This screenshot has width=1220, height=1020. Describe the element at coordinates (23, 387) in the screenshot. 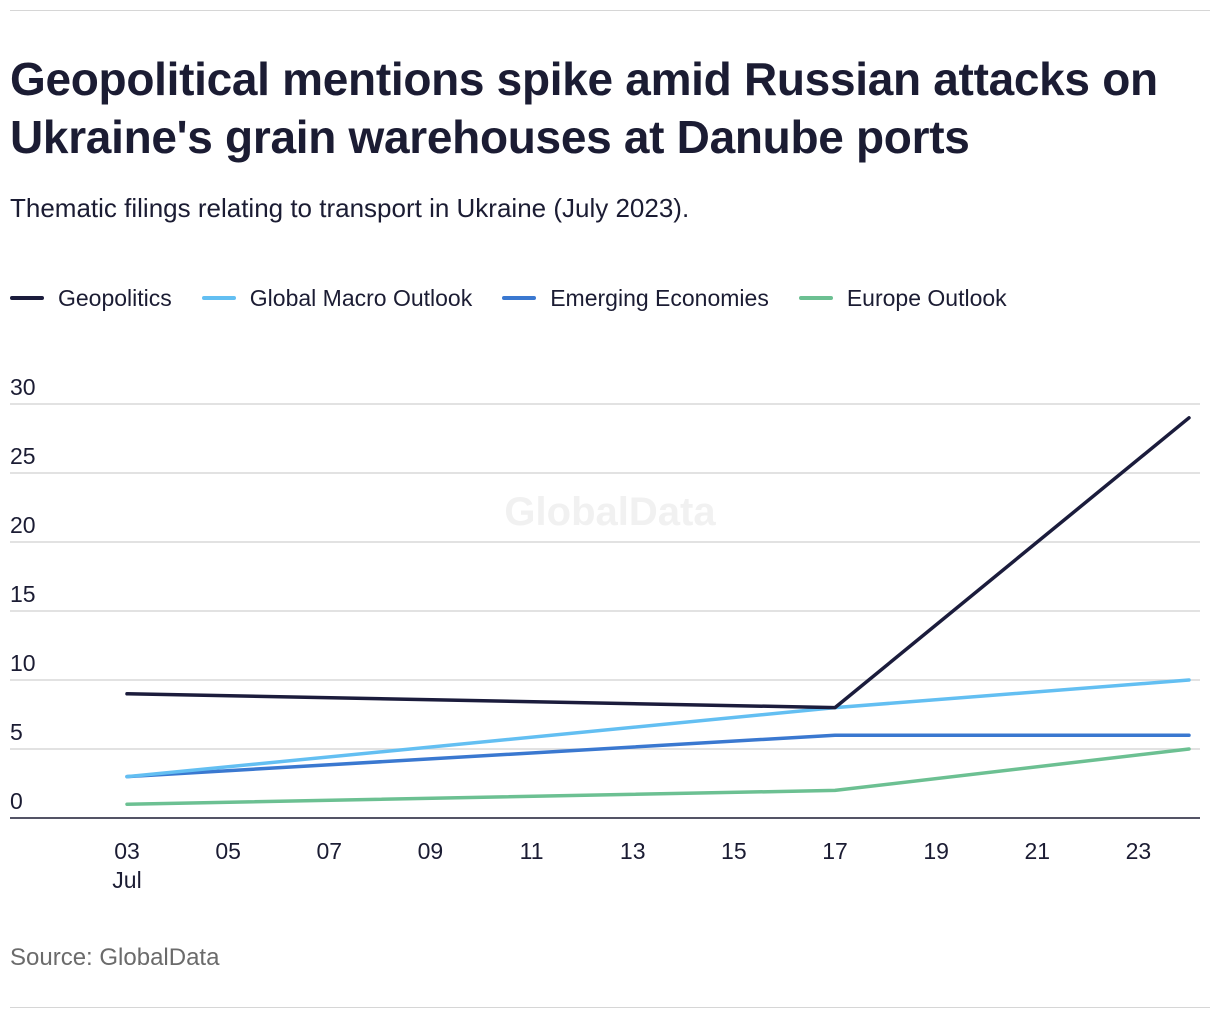

I see `y-tick-label: 30` at that location.